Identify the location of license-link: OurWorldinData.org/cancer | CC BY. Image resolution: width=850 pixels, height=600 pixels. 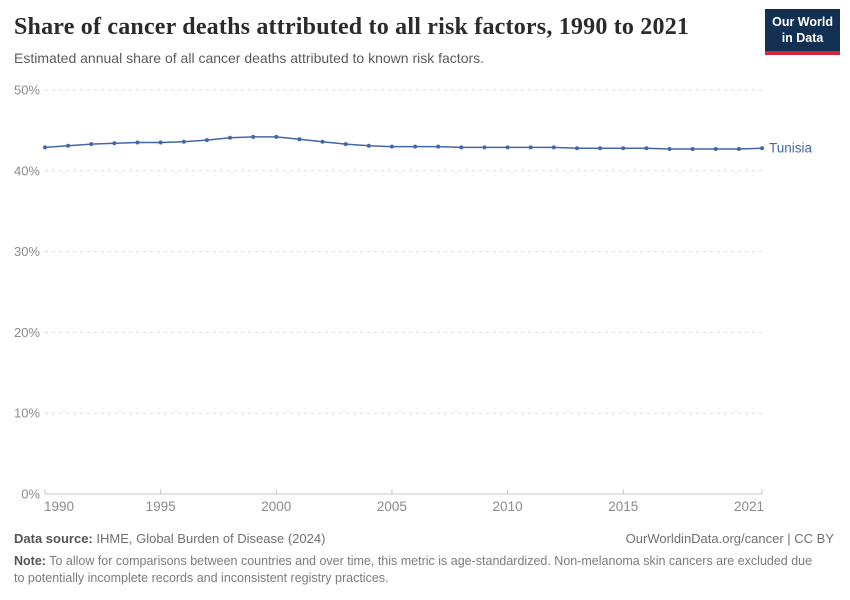
(729, 538).